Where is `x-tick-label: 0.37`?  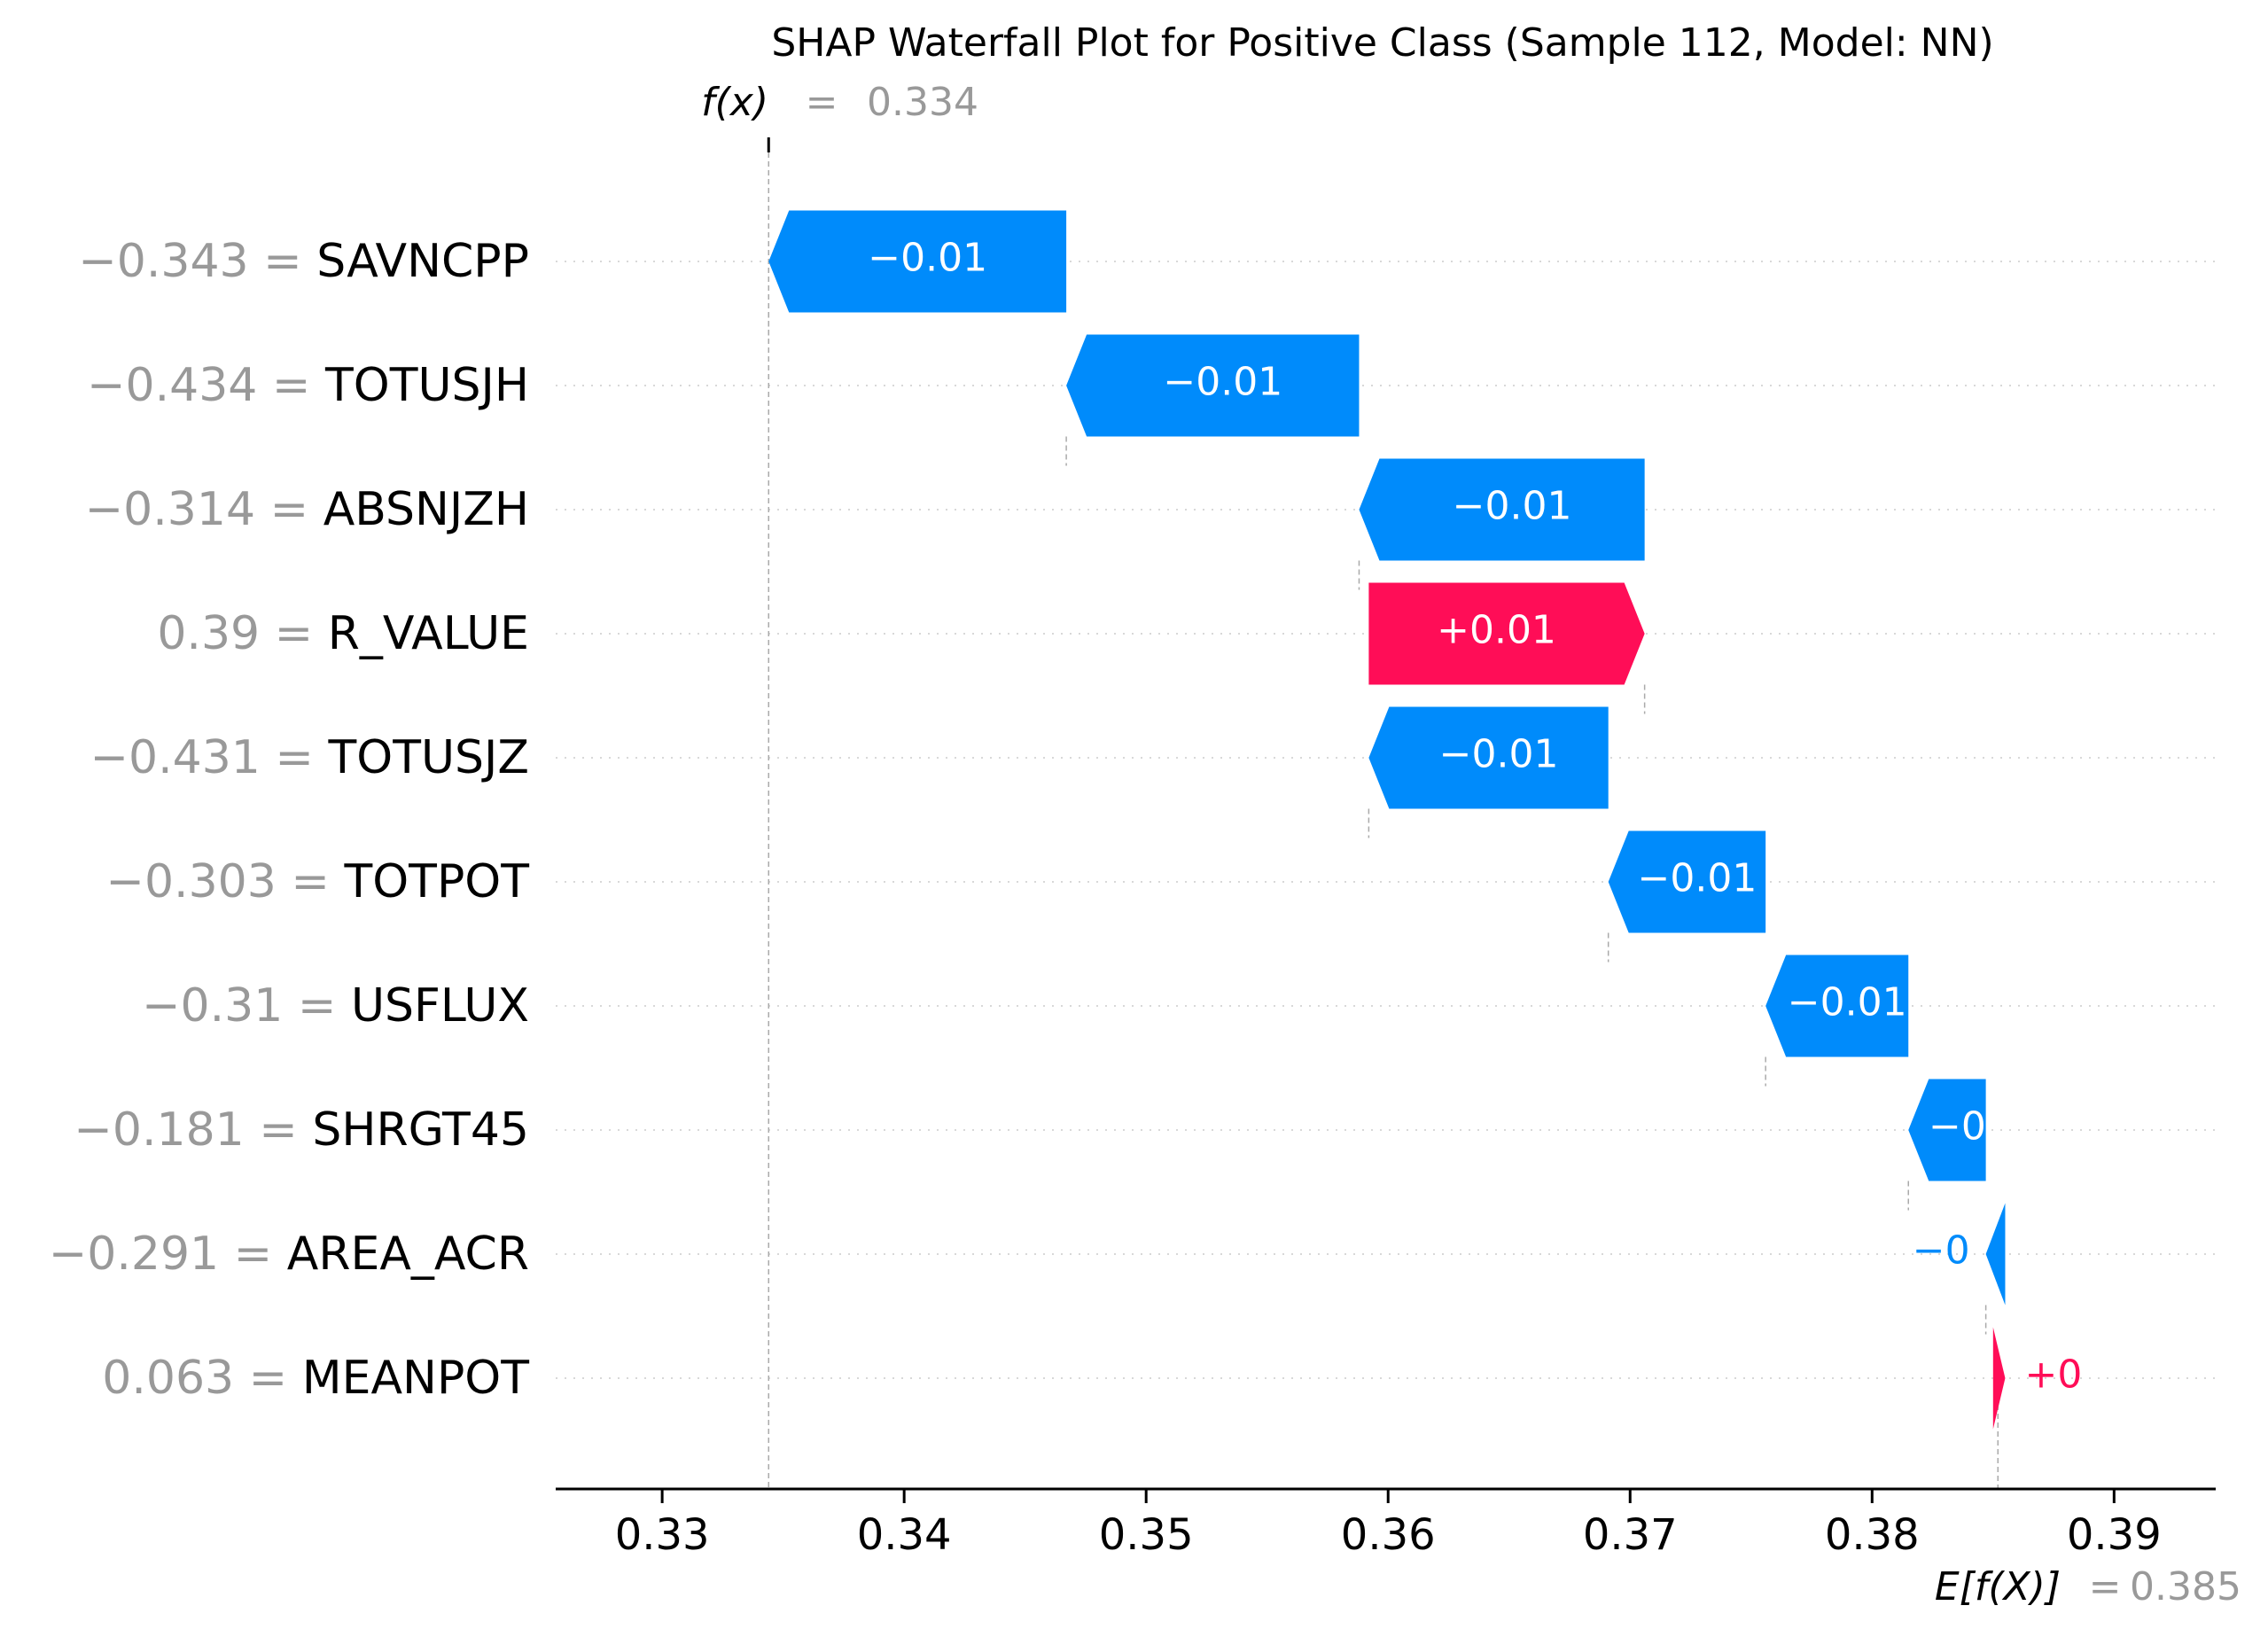 x-tick-label: 0.37 is located at coordinates (1631, 1535).